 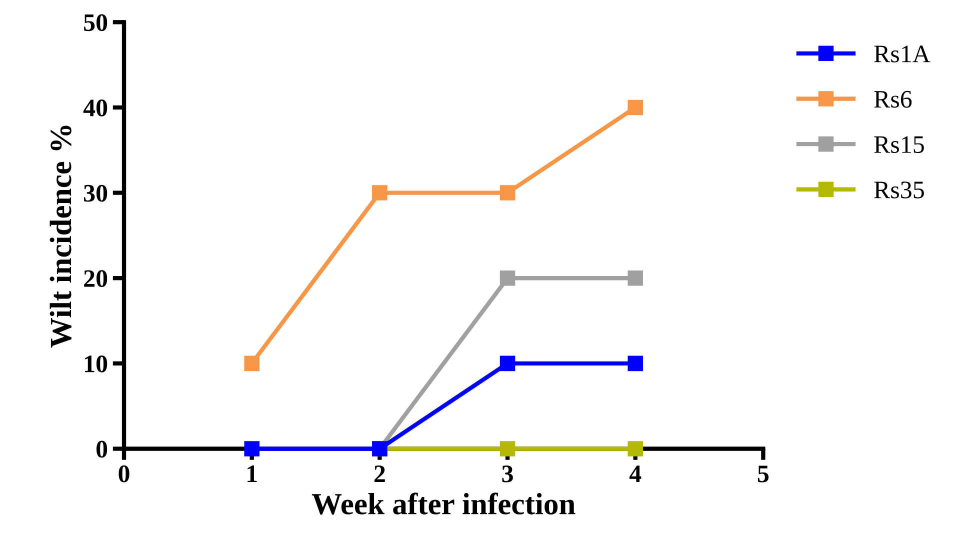 I want to click on x-tick-label: 2, so click(x=379, y=474).